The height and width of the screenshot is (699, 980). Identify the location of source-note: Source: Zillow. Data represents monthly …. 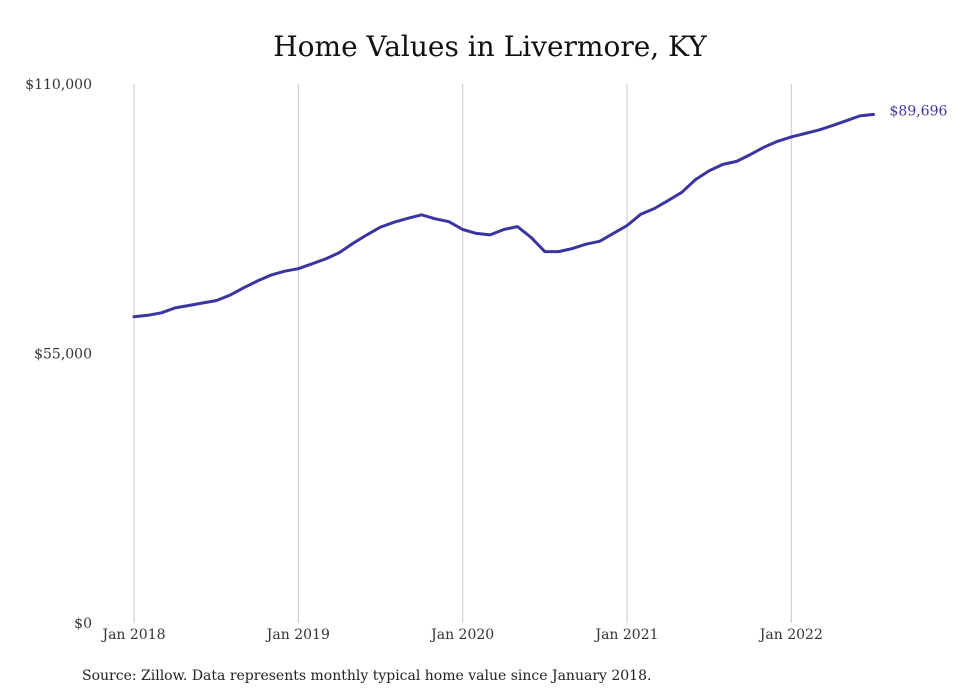
(367, 676).